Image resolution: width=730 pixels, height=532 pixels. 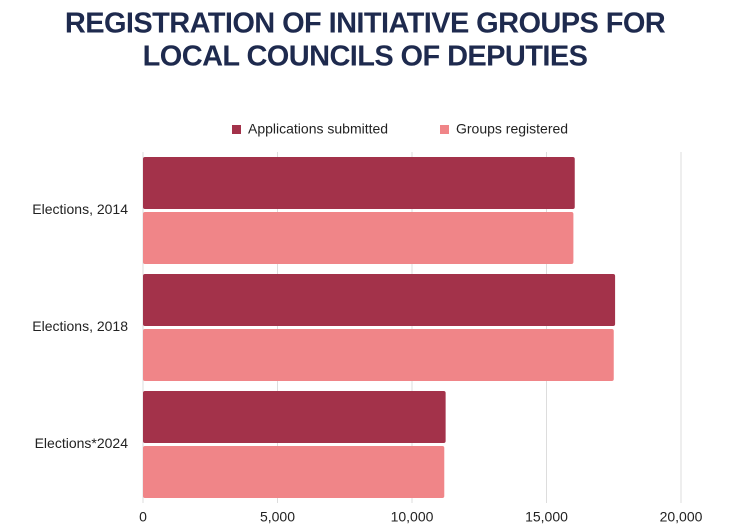 What do you see at coordinates (546, 517) in the screenshot?
I see `x-tick-label: 15,000` at bounding box center [546, 517].